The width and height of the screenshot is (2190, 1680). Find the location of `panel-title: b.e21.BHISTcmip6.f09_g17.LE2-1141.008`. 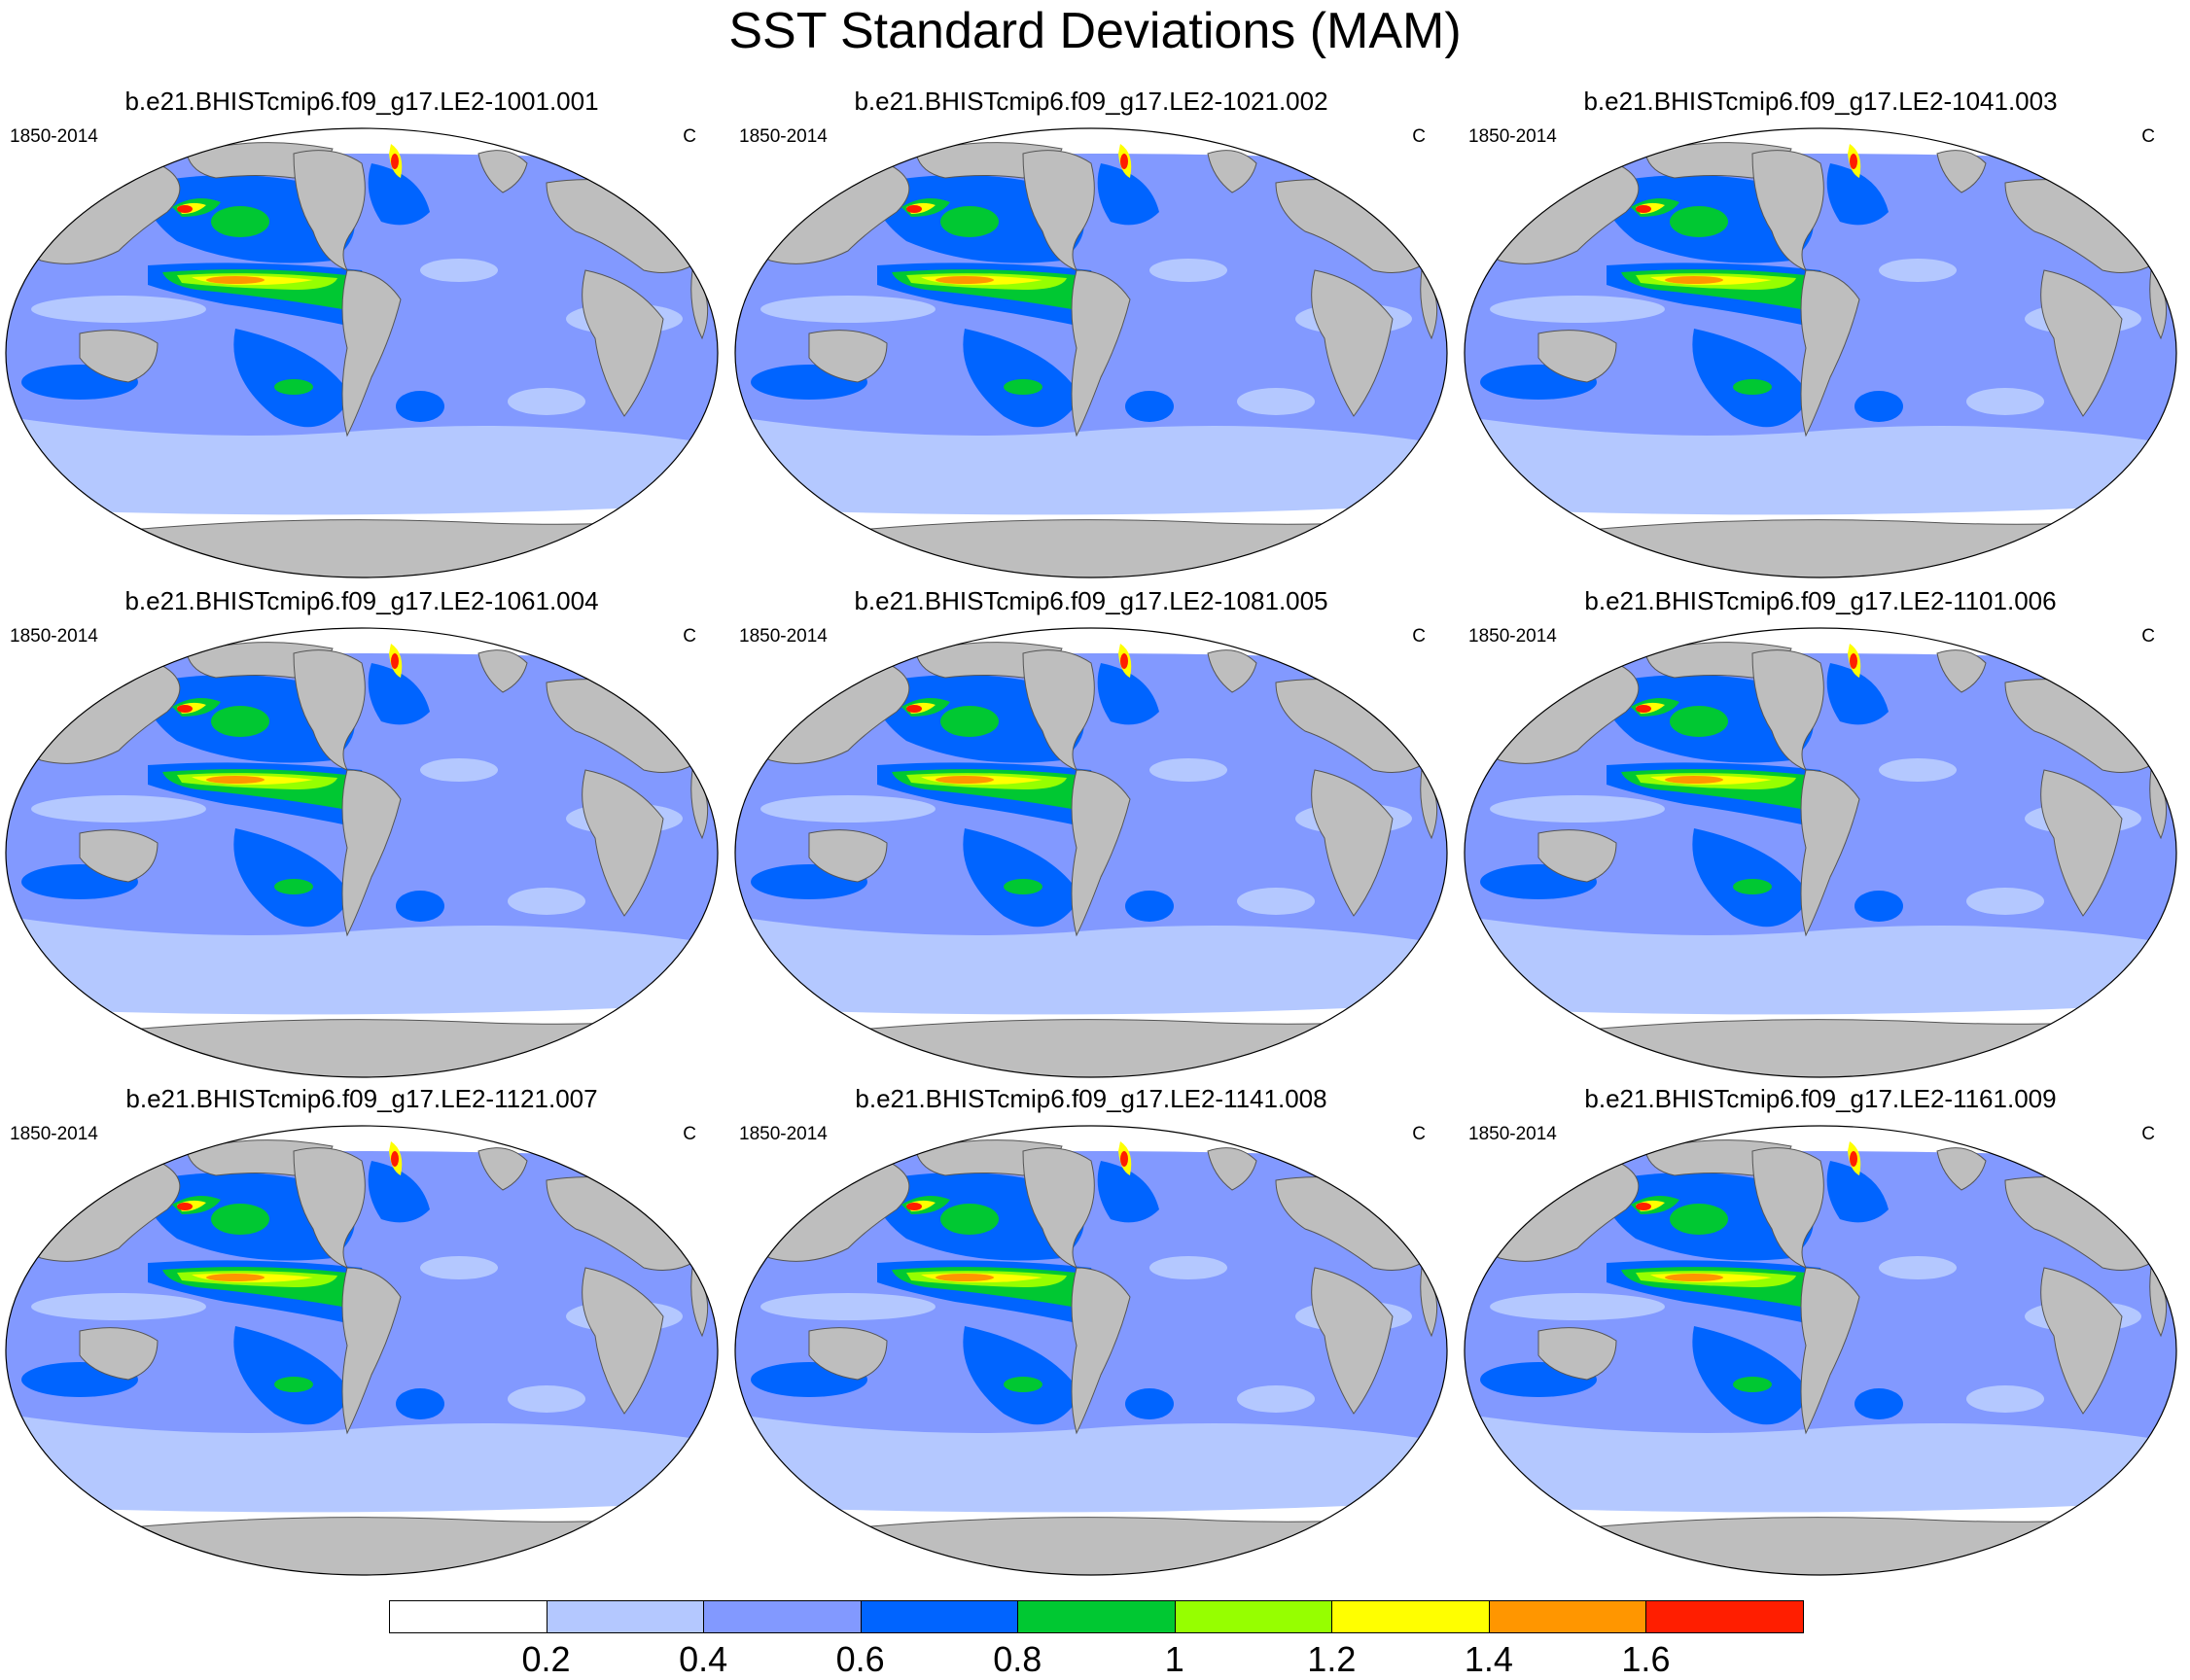

panel-title: b.e21.BHISTcmip6.f09_g17.LE2-1141.008 is located at coordinates (1091, 1098).